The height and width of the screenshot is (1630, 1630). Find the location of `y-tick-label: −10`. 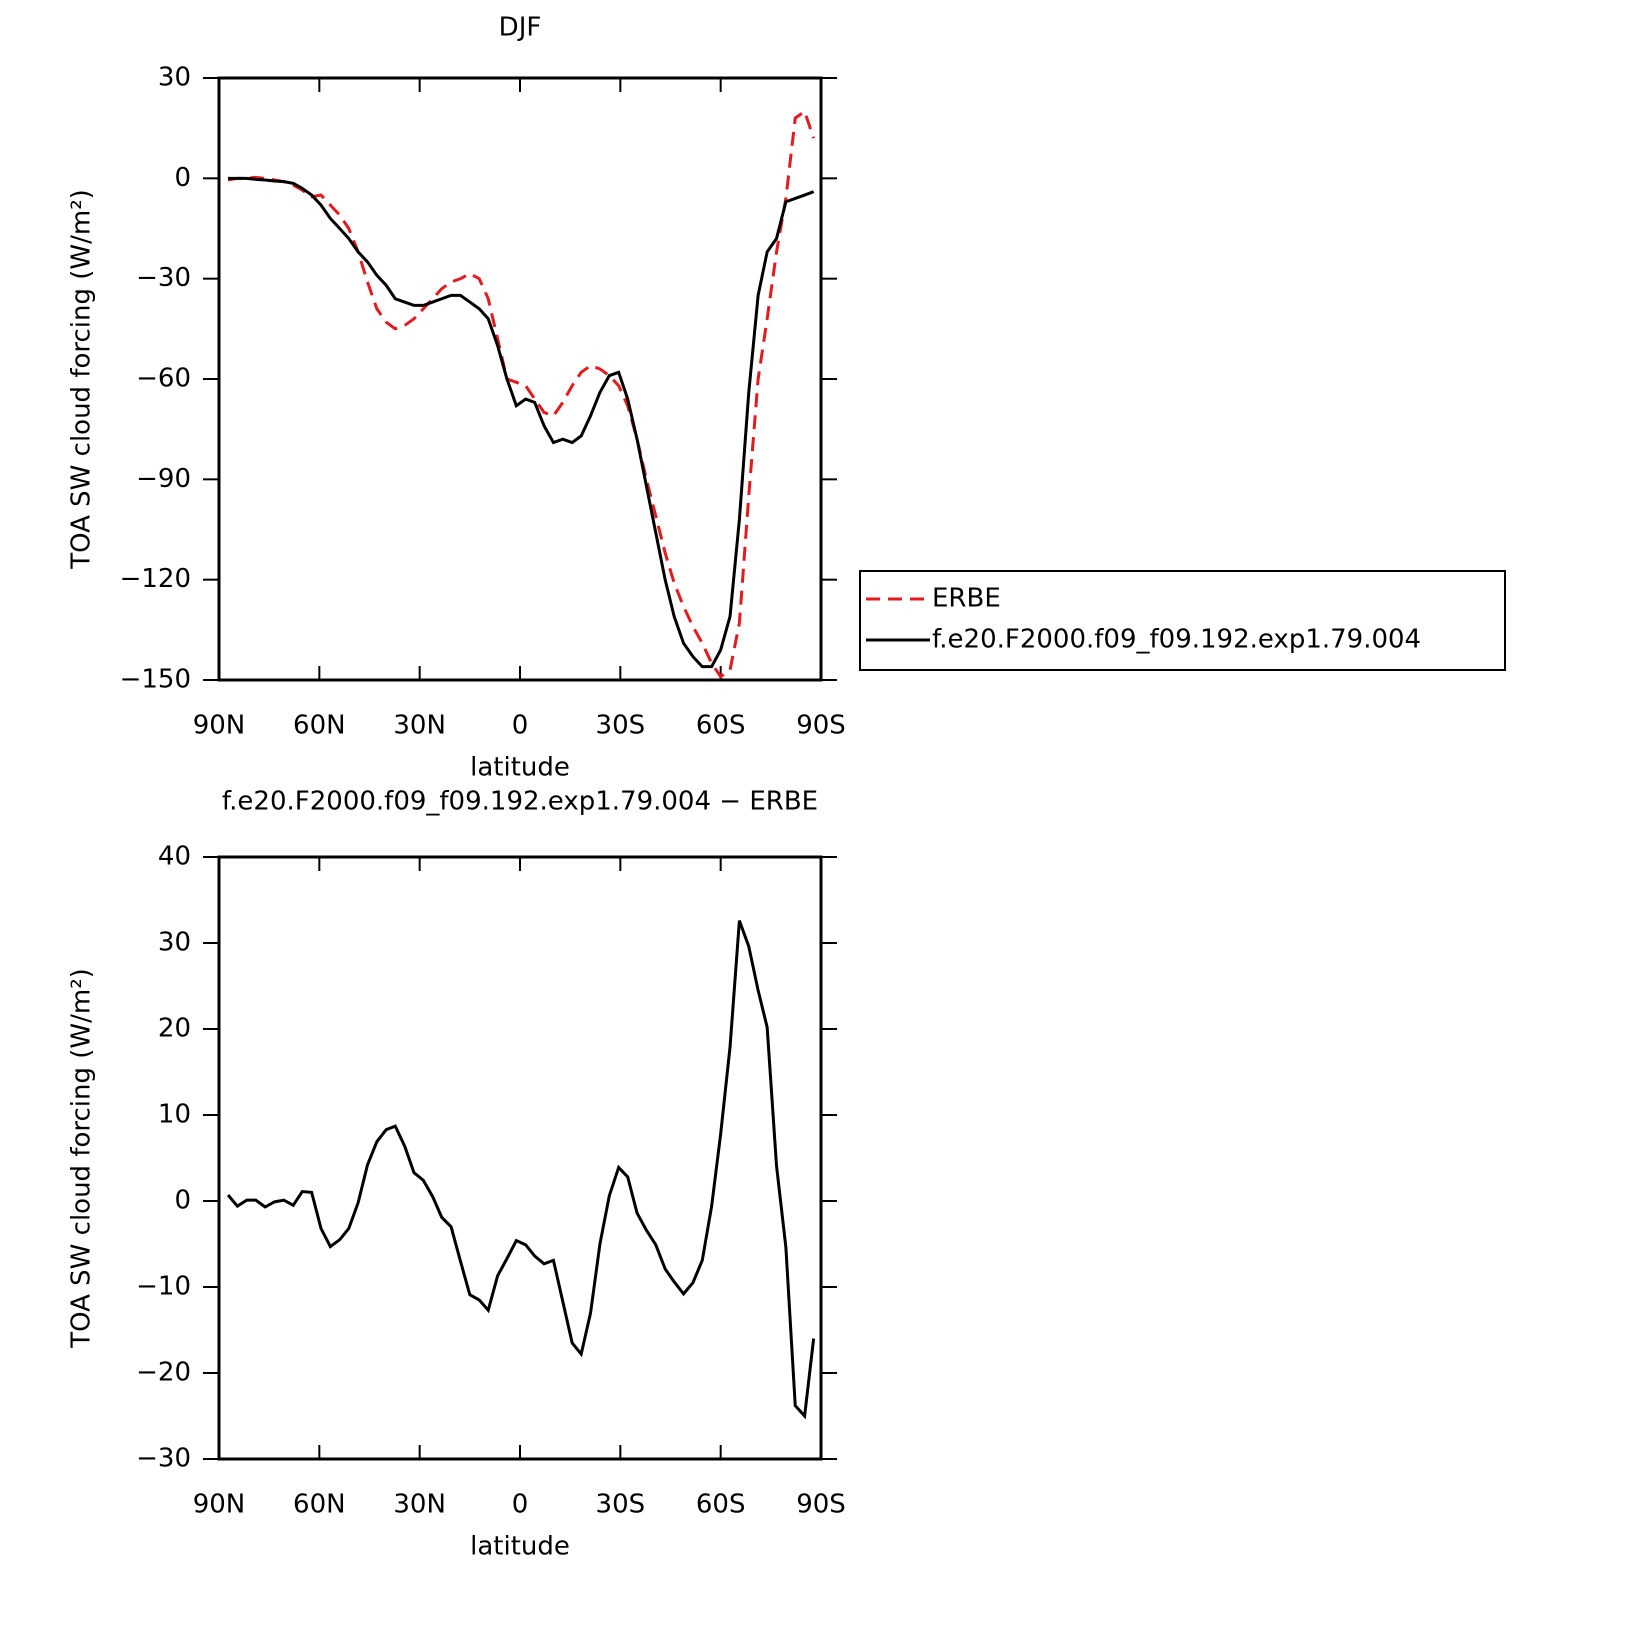

y-tick-label: −10 is located at coordinates (163, 1287).